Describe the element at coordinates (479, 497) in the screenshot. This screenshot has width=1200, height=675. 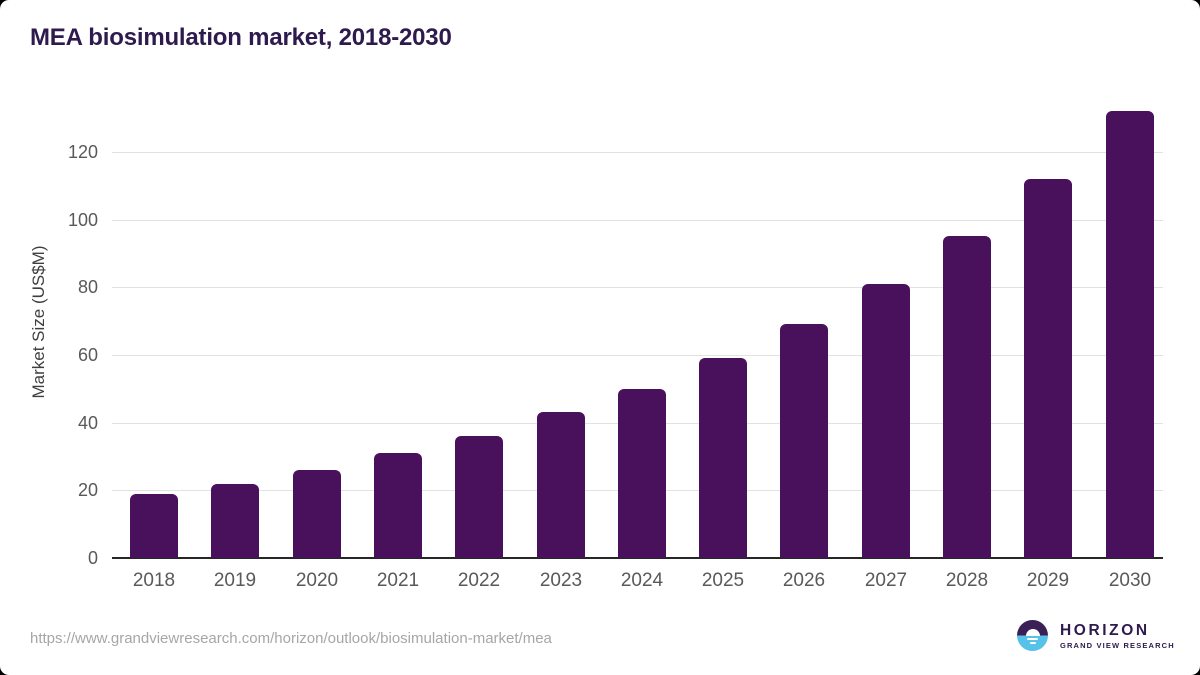
I see `bar-2022` at that location.